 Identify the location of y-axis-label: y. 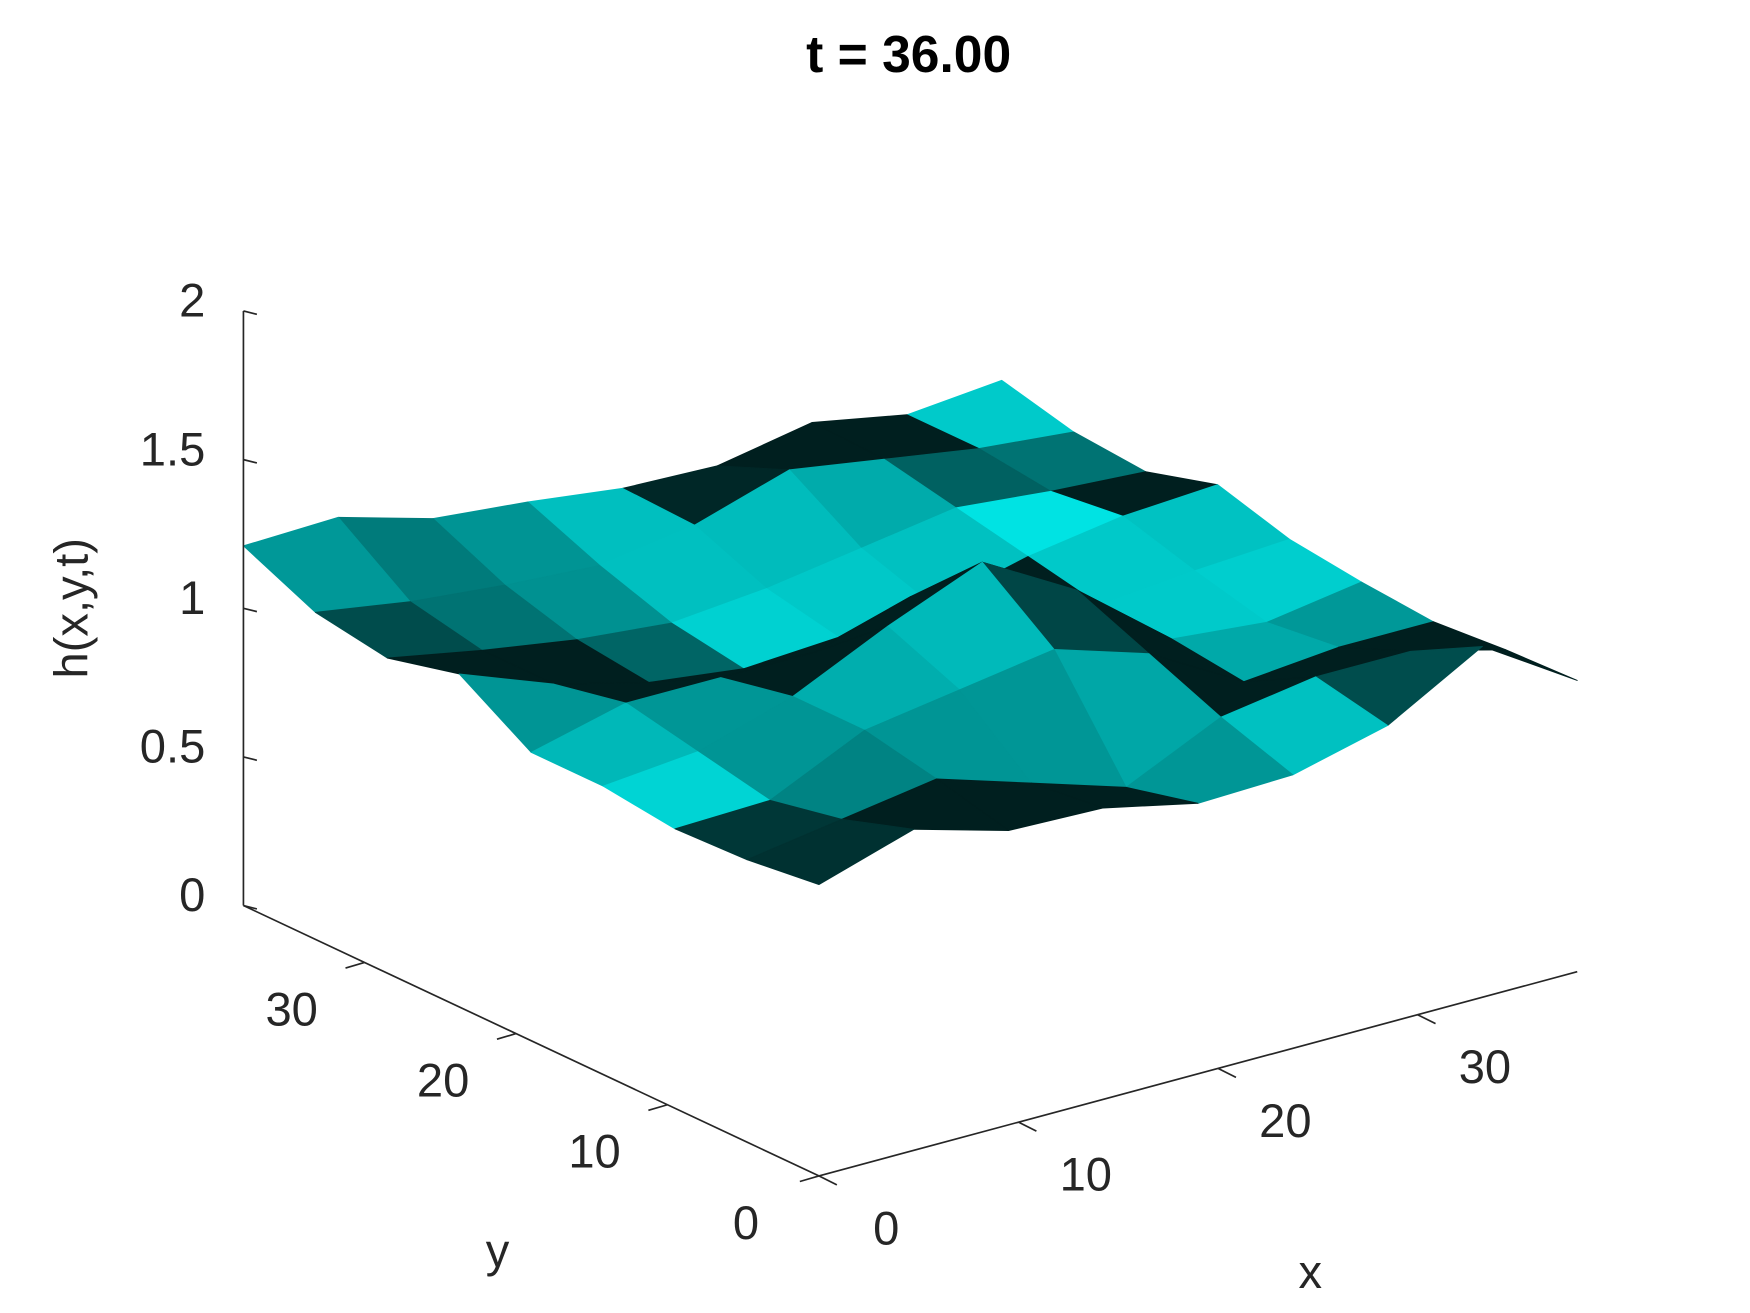
(498, 1249).